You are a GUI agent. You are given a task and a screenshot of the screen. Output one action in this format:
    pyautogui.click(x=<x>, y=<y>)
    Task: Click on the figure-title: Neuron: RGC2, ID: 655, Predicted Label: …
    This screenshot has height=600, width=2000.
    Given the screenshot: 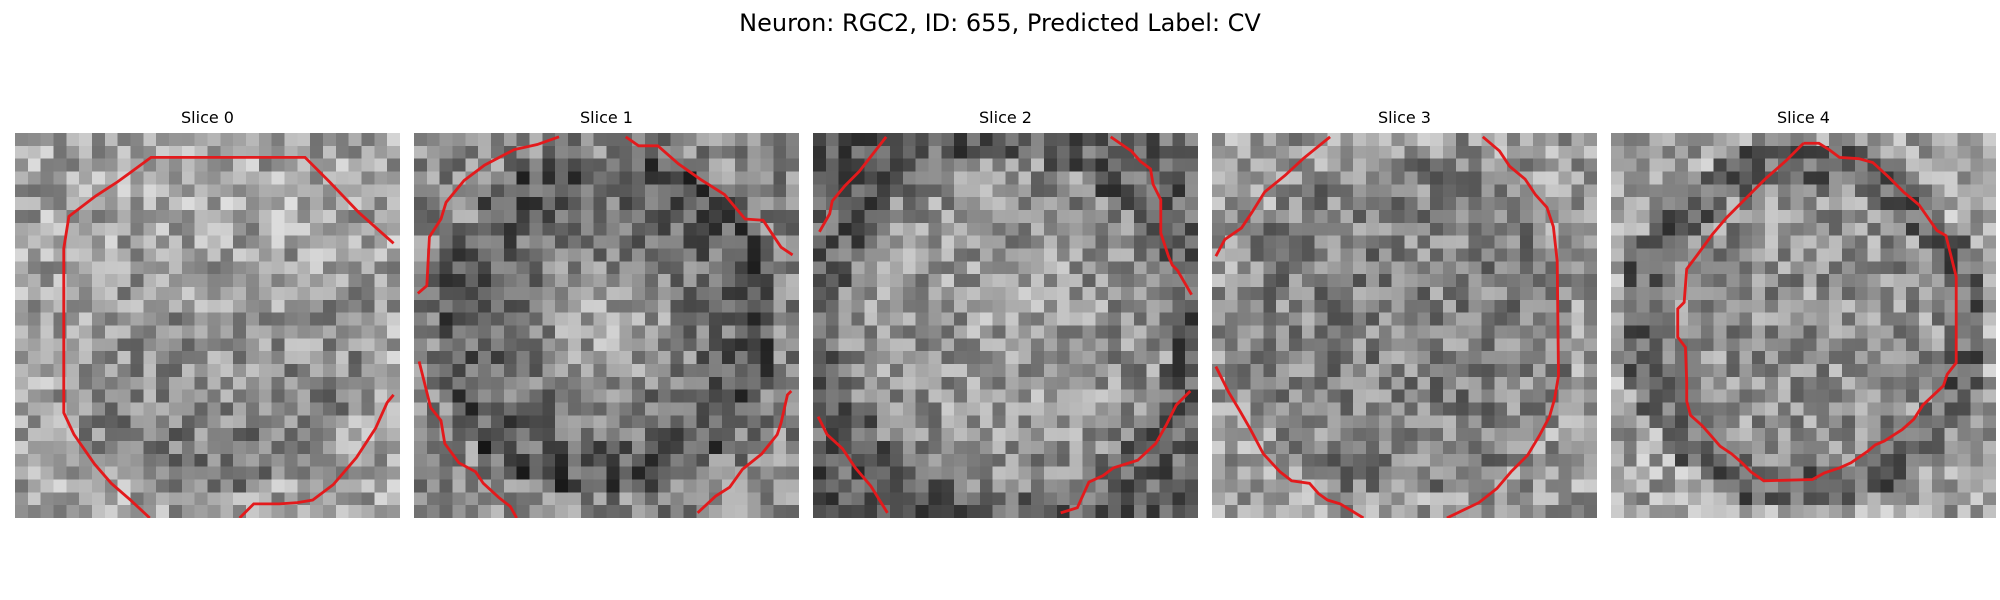 What is the action you would take?
    pyautogui.click(x=1000, y=23)
    